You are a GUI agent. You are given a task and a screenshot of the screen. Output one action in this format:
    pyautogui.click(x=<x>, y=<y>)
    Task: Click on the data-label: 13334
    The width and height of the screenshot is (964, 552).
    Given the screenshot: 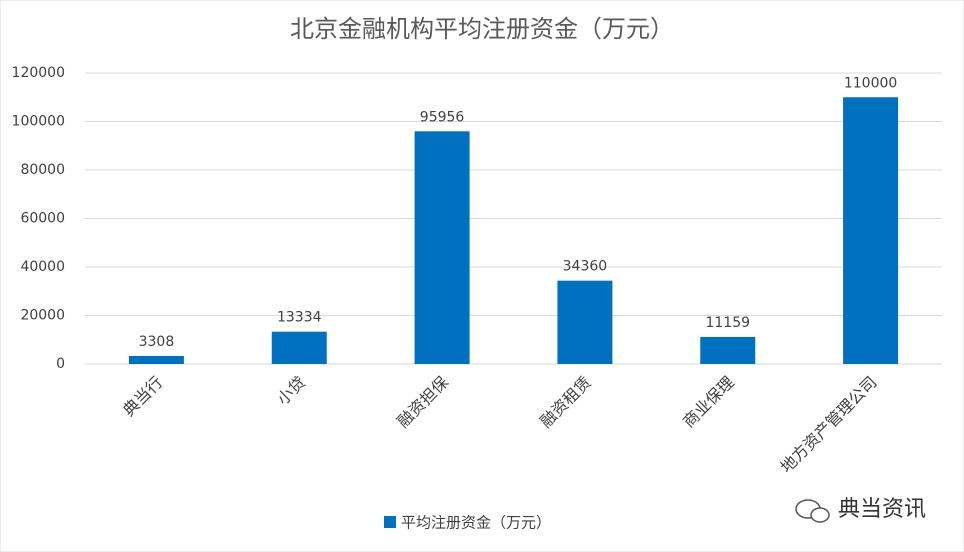 What is the action you would take?
    pyautogui.click(x=299, y=318)
    